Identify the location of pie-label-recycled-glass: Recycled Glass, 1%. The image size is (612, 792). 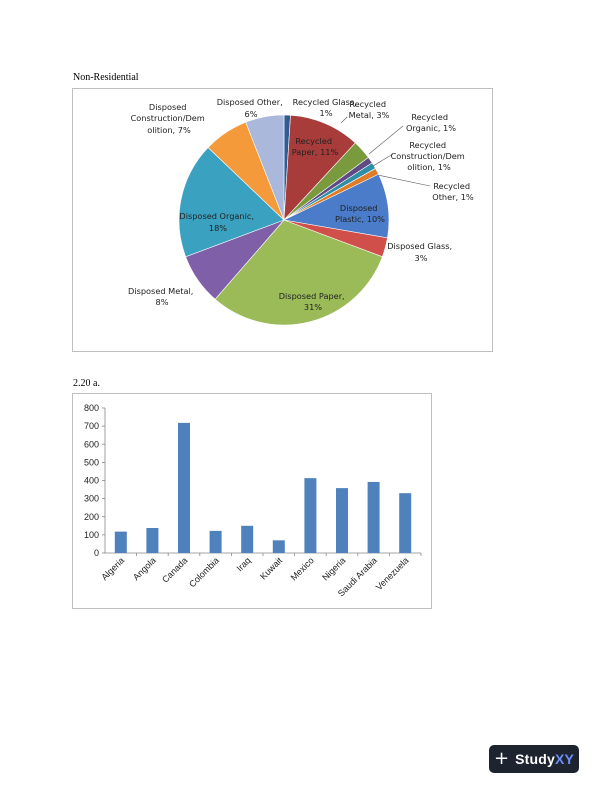
(326, 107).